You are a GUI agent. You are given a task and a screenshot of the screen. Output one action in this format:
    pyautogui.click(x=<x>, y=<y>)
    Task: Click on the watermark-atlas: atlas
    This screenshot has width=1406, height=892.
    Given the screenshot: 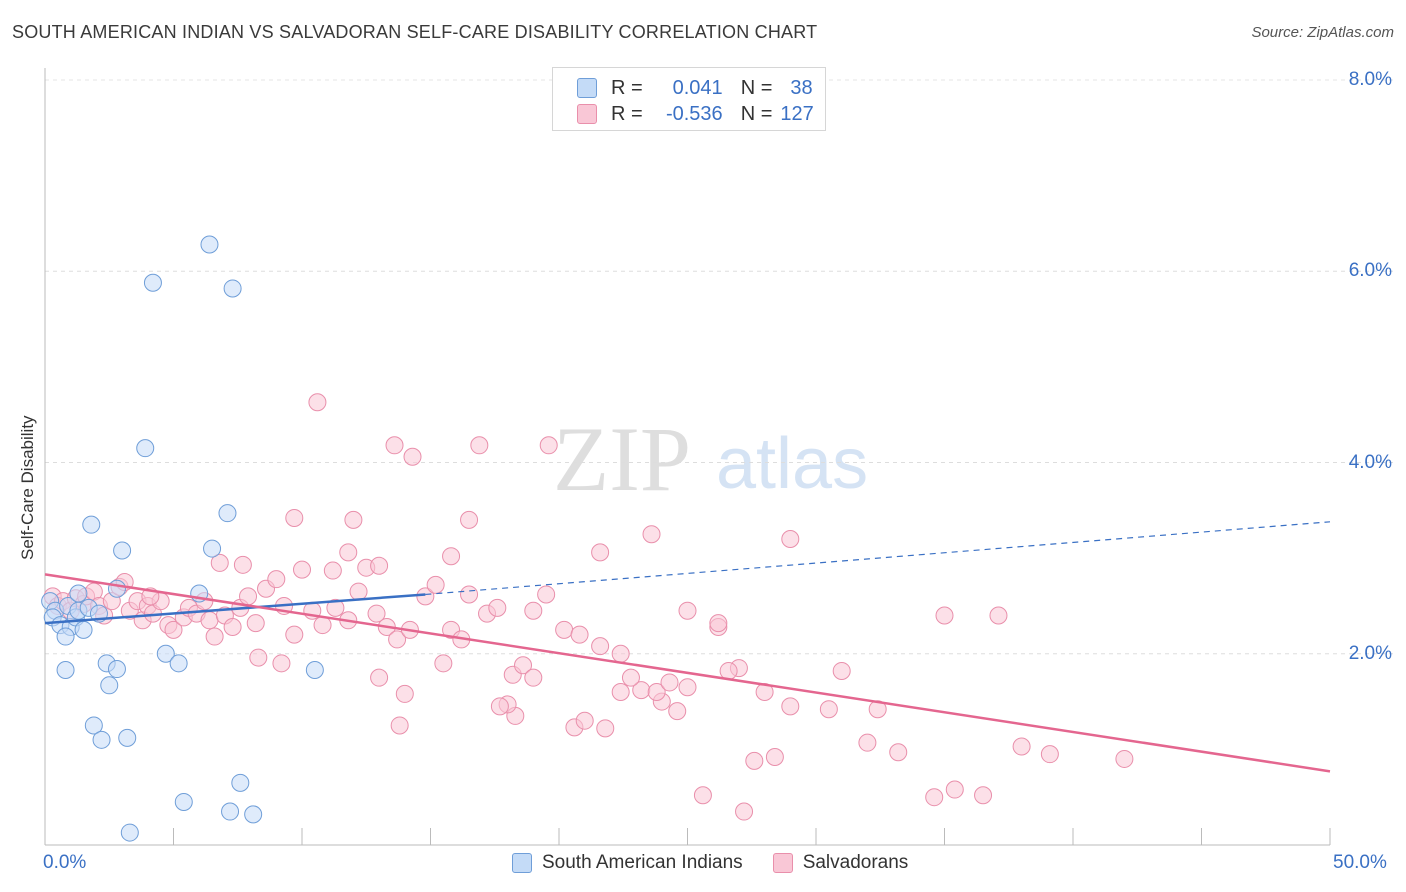 What is the action you would take?
    pyautogui.click(x=792, y=464)
    